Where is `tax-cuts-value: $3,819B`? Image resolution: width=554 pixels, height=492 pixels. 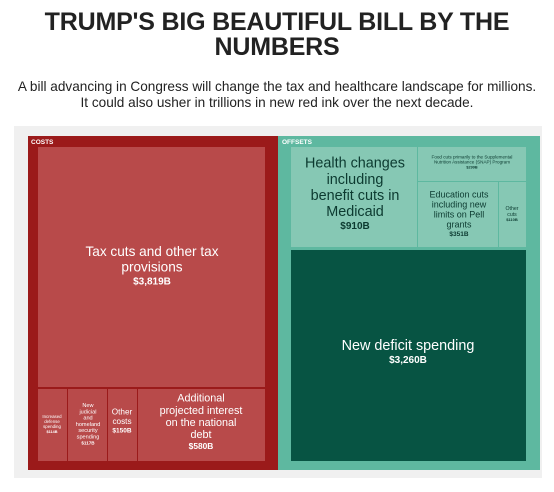 tax-cuts-value: $3,819B is located at coordinates (152, 281).